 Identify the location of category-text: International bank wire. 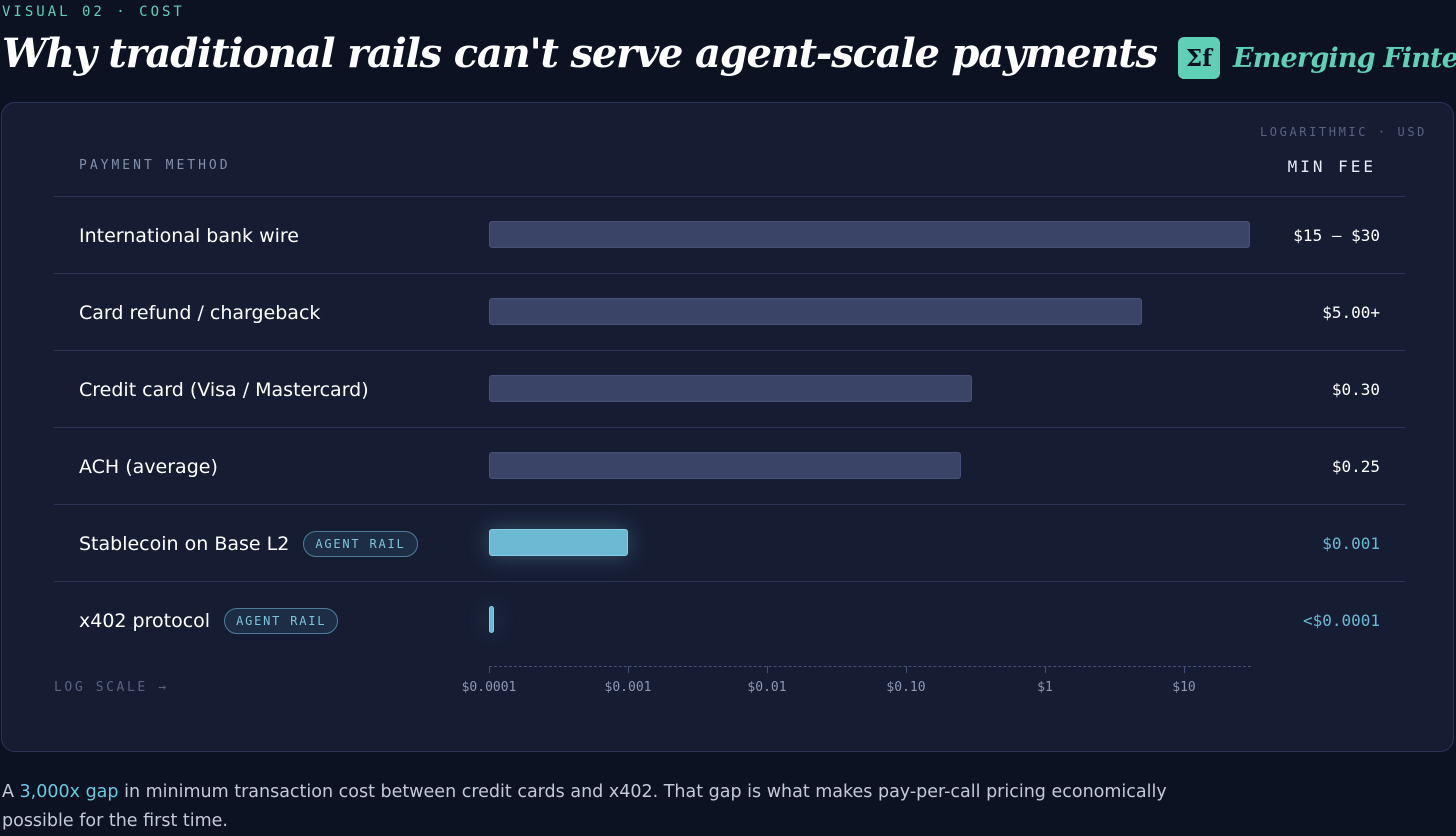
(189, 235).